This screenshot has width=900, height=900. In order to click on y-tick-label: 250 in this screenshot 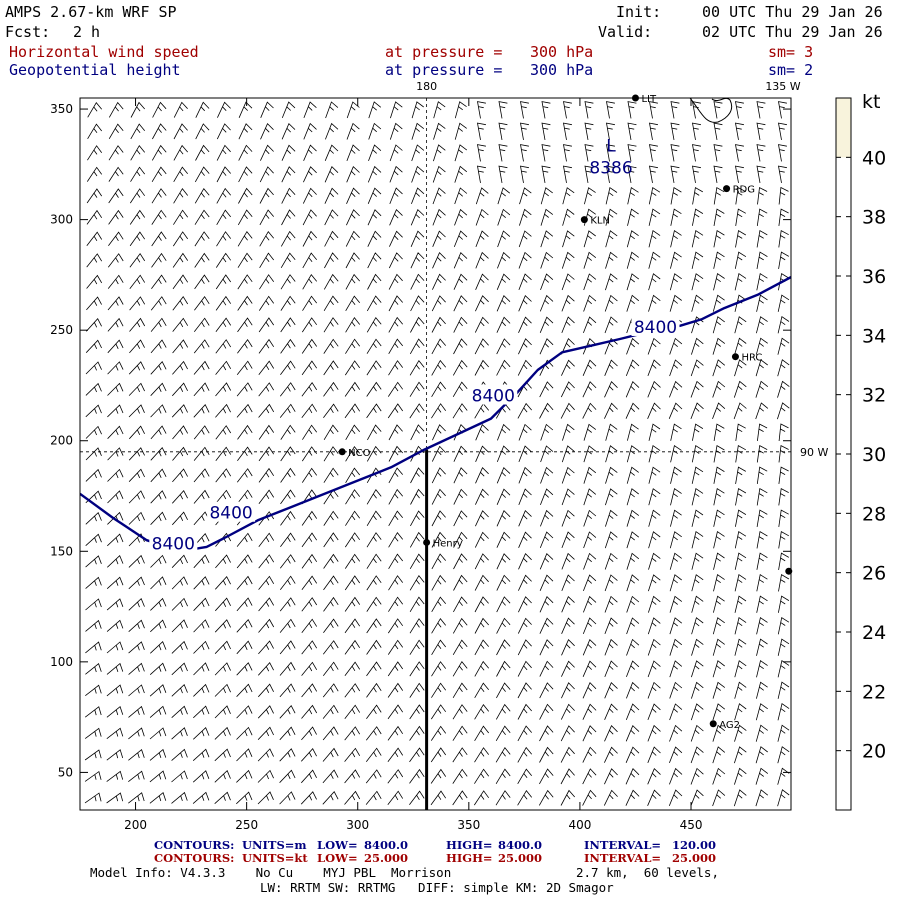, I will do `click(61, 330)`.